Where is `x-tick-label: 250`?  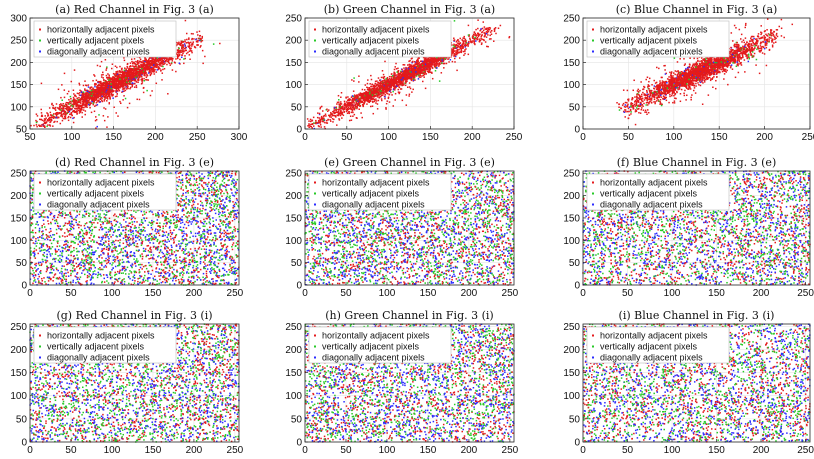
x-tick-label: 250 is located at coordinates (197, 137).